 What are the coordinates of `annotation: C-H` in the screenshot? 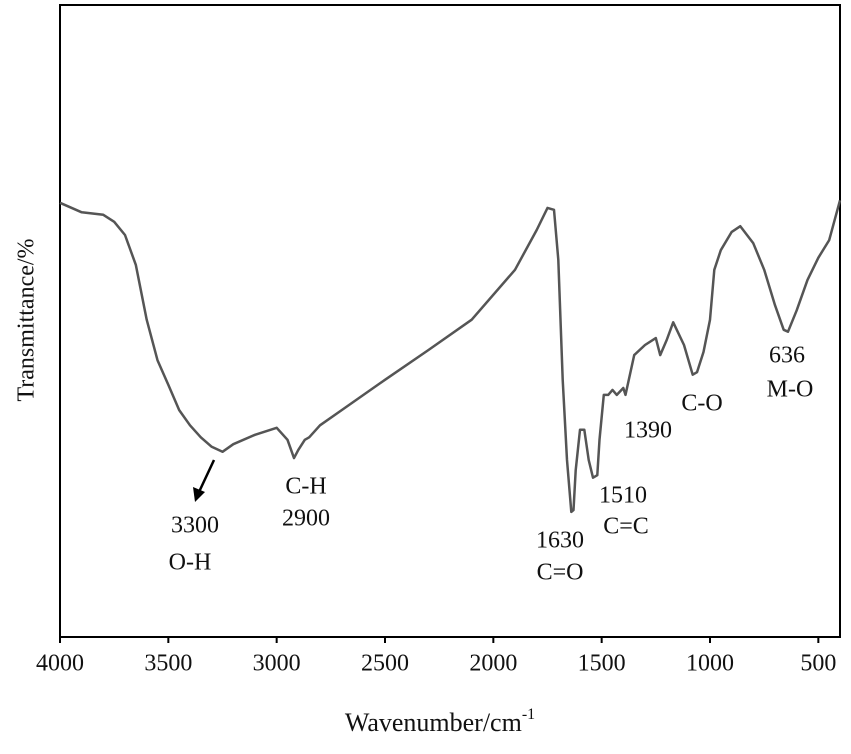 It's located at (305, 487).